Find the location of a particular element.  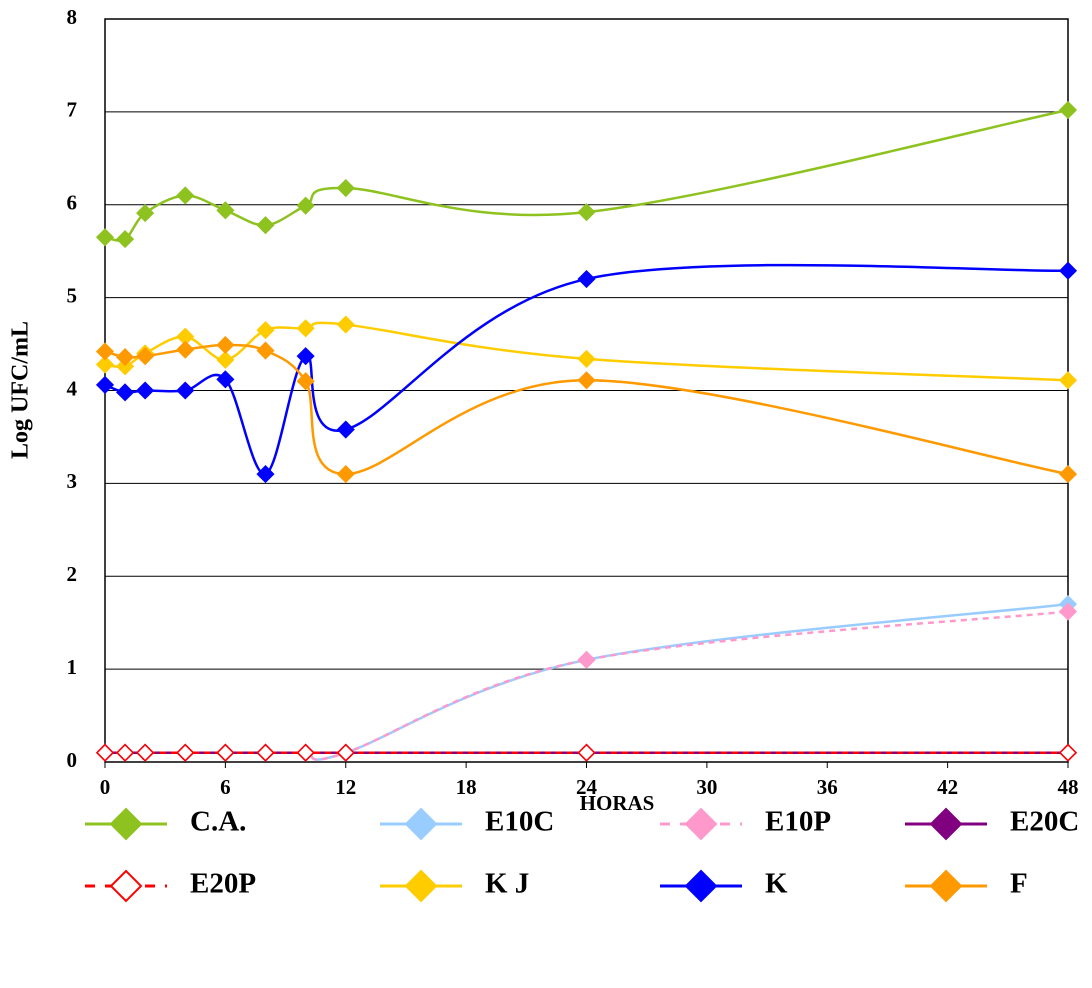

x-tick-label: 42 is located at coordinates (947, 787).